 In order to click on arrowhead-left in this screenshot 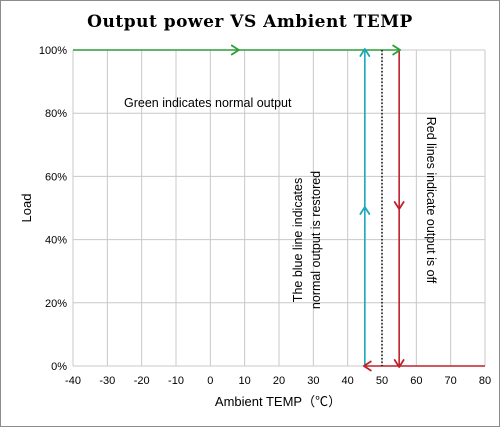, I will do `click(367, 366)`.